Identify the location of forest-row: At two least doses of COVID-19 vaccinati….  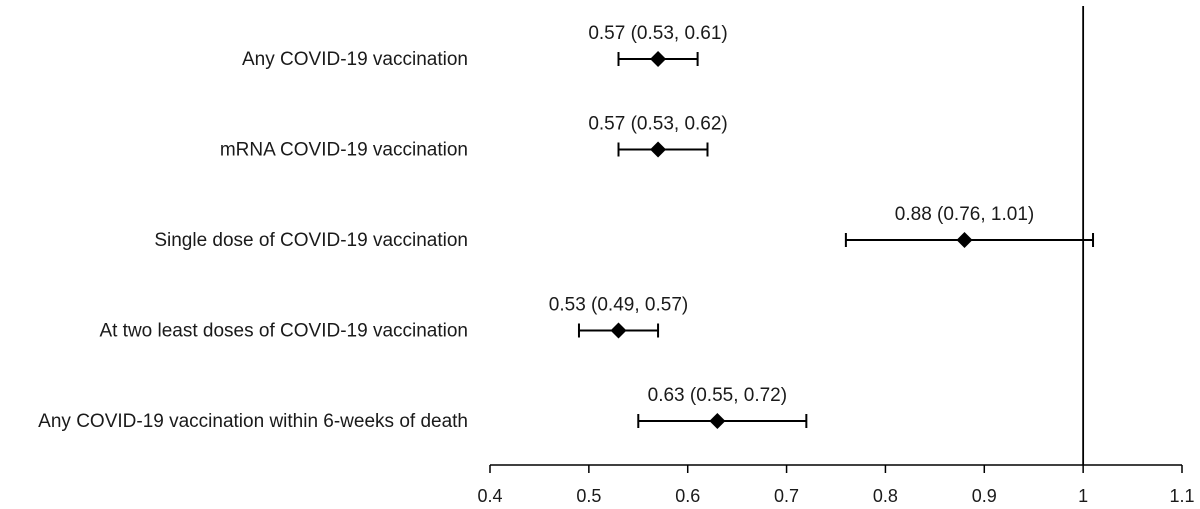
(393, 318).